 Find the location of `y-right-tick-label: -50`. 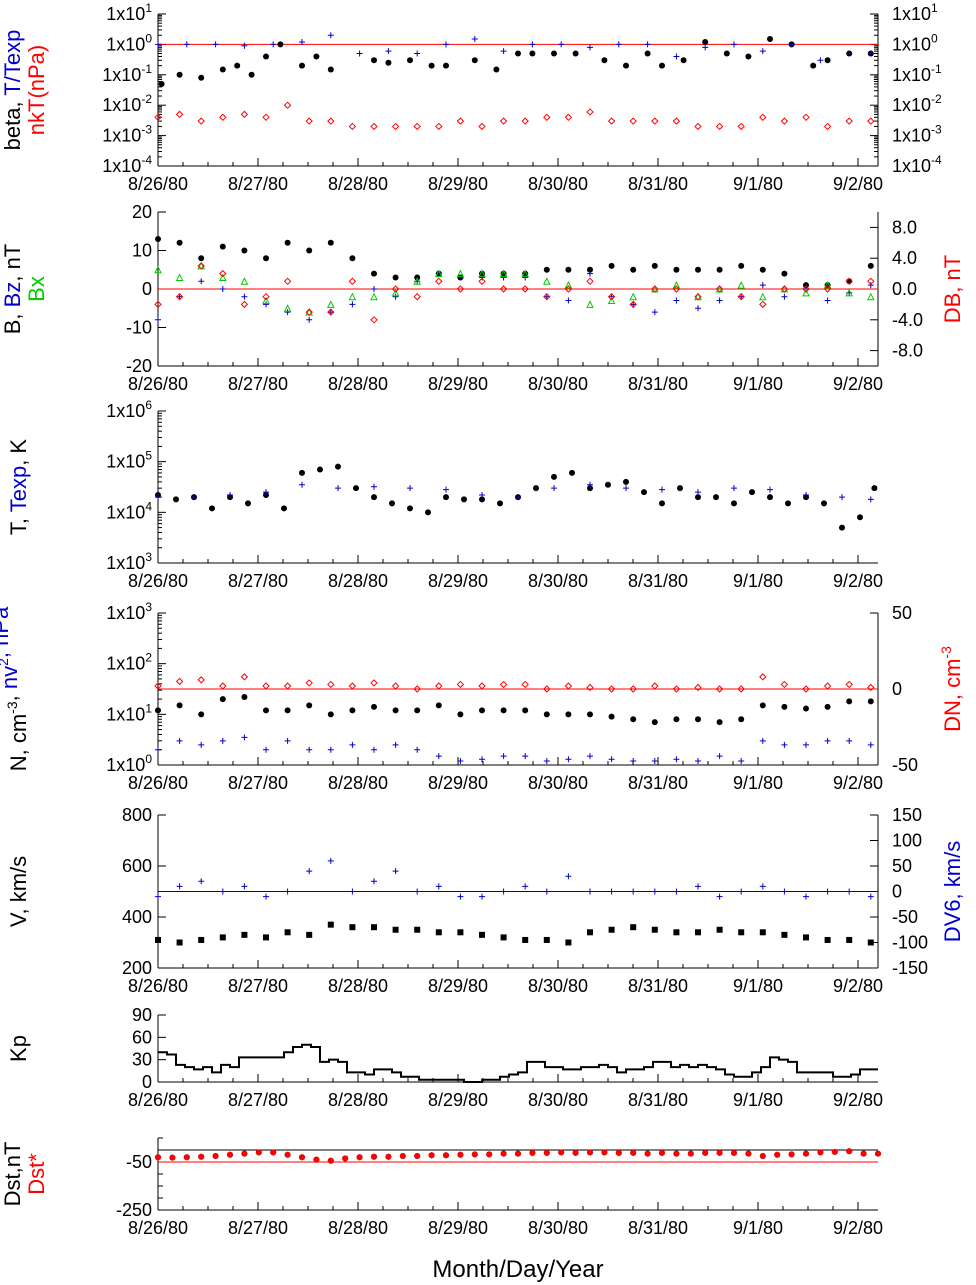

y-right-tick-label: -50 is located at coordinates (905, 917).